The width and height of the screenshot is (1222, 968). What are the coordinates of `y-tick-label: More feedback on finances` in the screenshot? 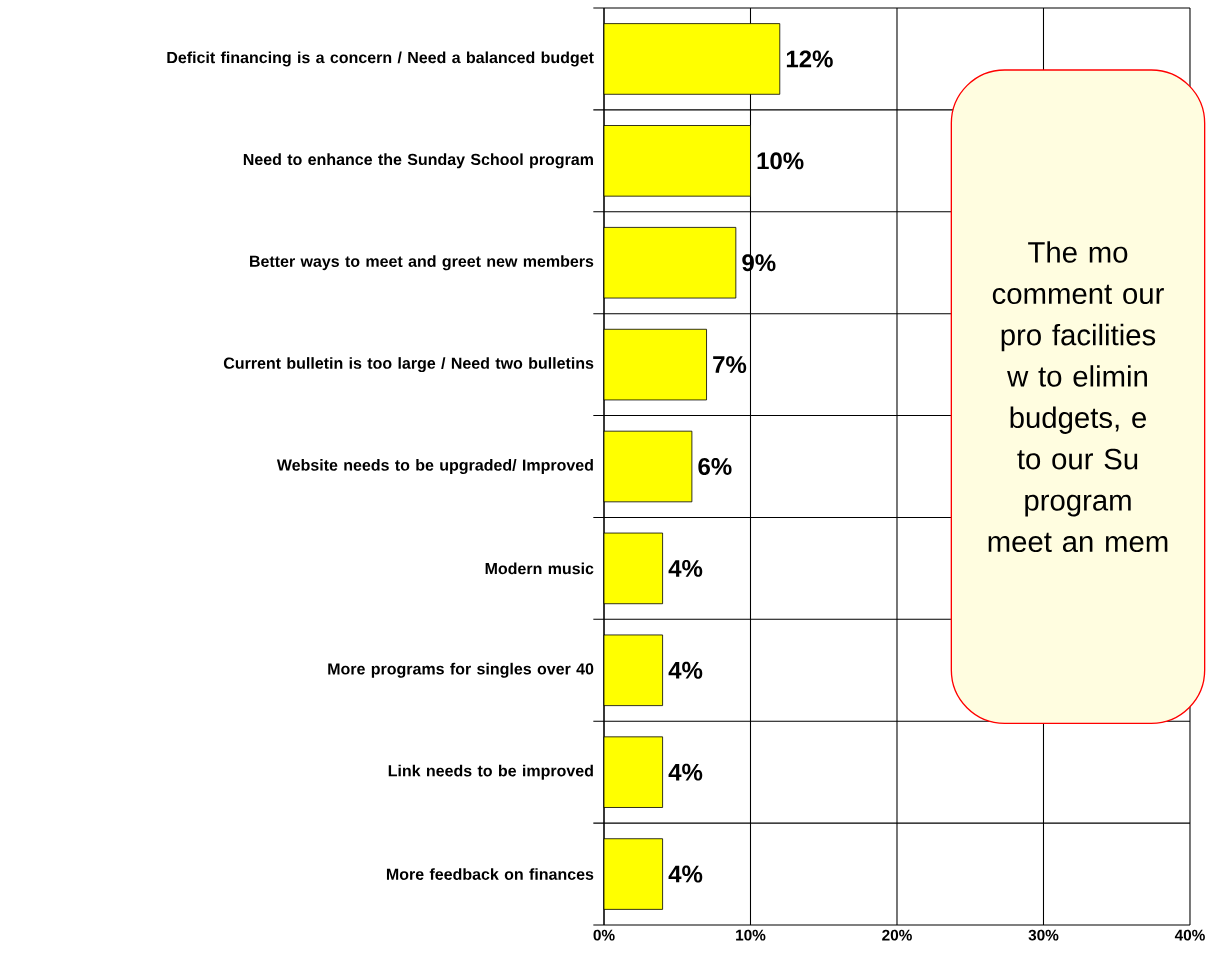 It's located at (490, 874).